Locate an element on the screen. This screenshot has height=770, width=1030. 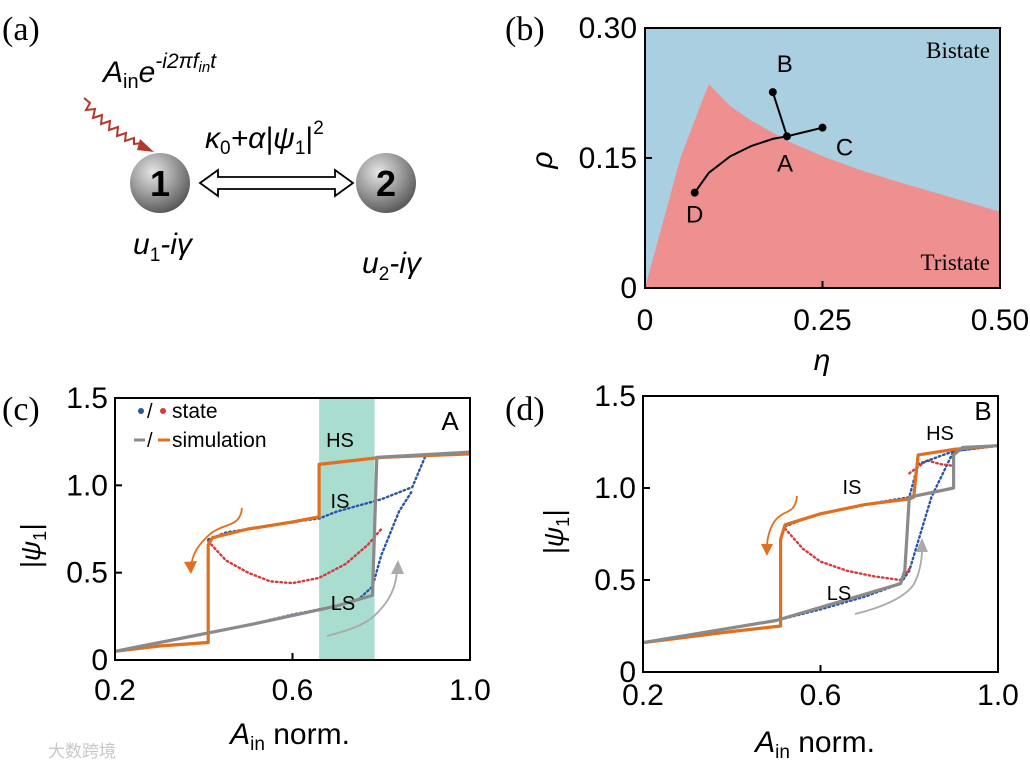
d-state-unstable is located at coordinates (847, 554).